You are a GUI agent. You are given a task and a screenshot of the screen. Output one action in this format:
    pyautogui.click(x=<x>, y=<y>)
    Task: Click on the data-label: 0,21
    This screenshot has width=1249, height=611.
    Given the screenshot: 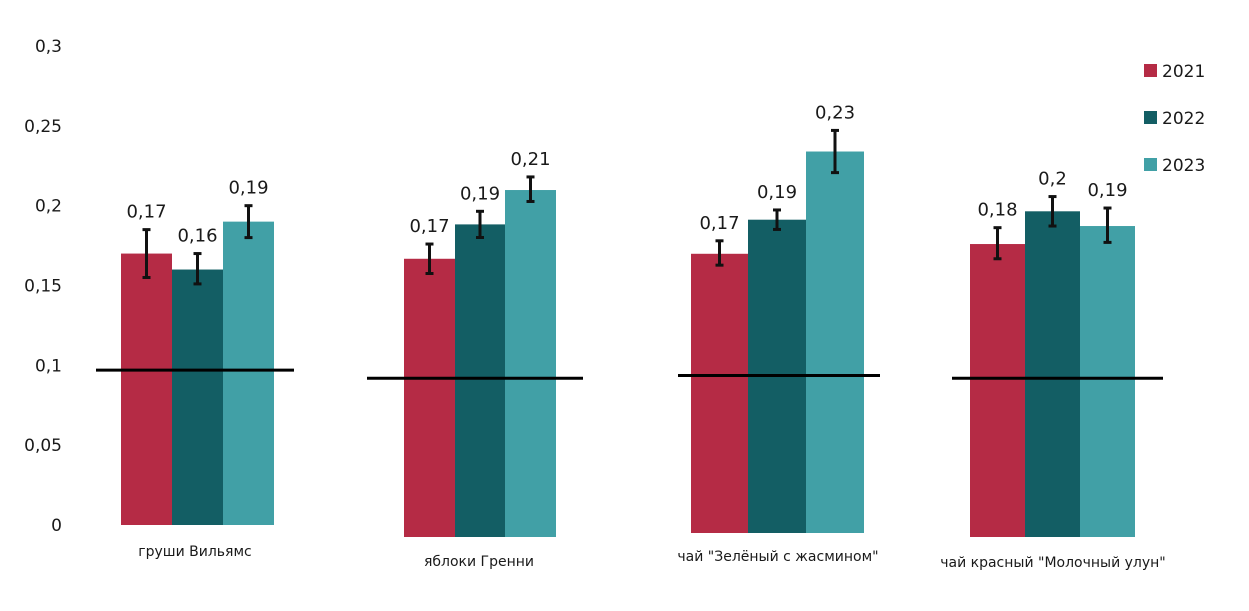 What is the action you would take?
    pyautogui.click(x=530, y=159)
    